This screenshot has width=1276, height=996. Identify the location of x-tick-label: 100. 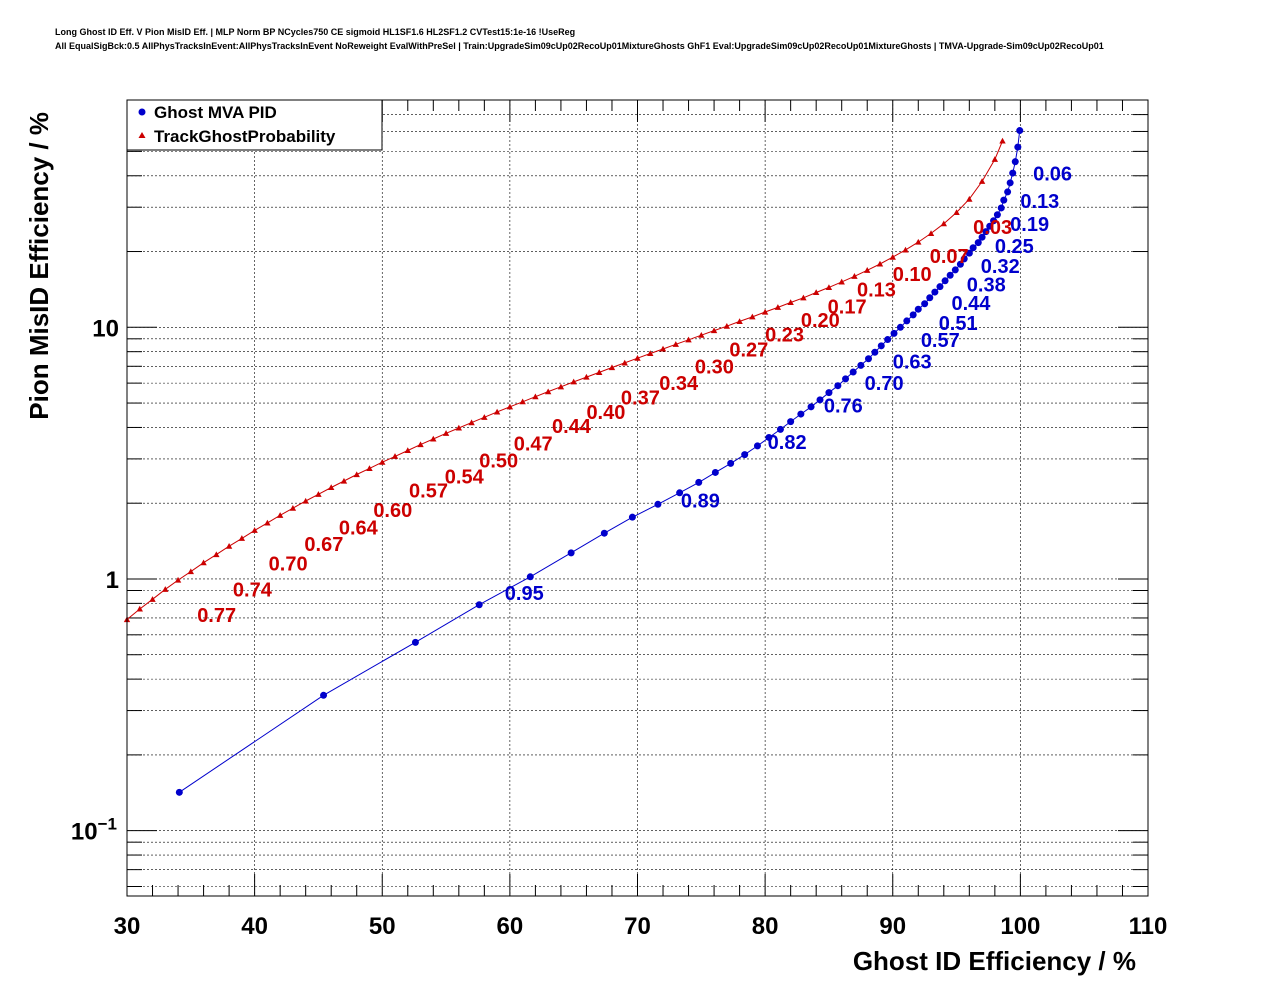
(1020, 926).